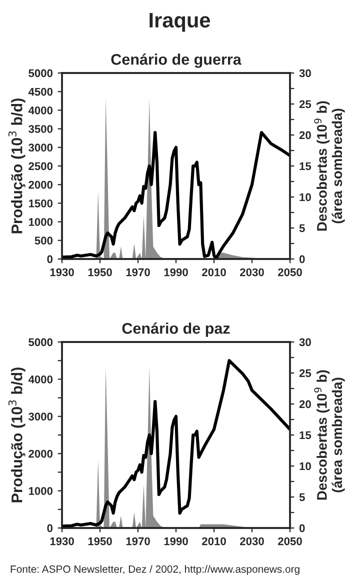  What do you see at coordinates (40, 92) in the screenshot?
I see `y-tick-label: 4500` at bounding box center [40, 92].